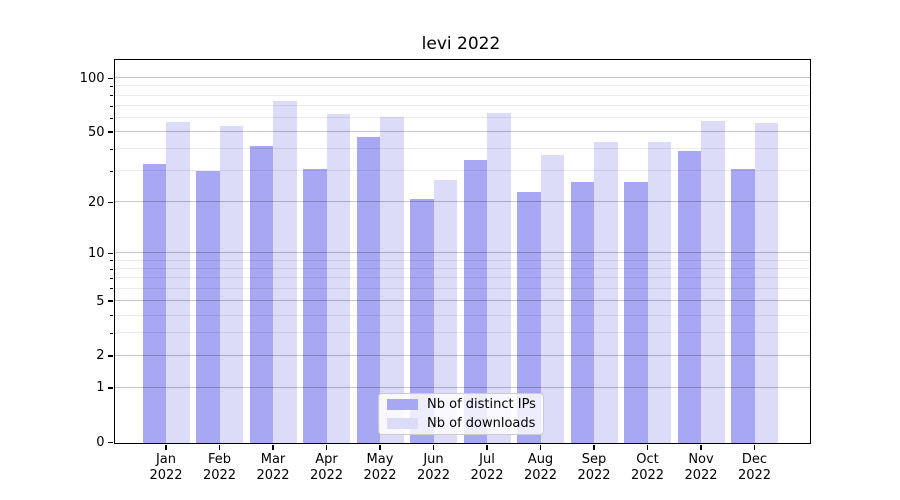  What do you see at coordinates (540, 459) in the screenshot?
I see `x-tick-month: Aug` at bounding box center [540, 459].